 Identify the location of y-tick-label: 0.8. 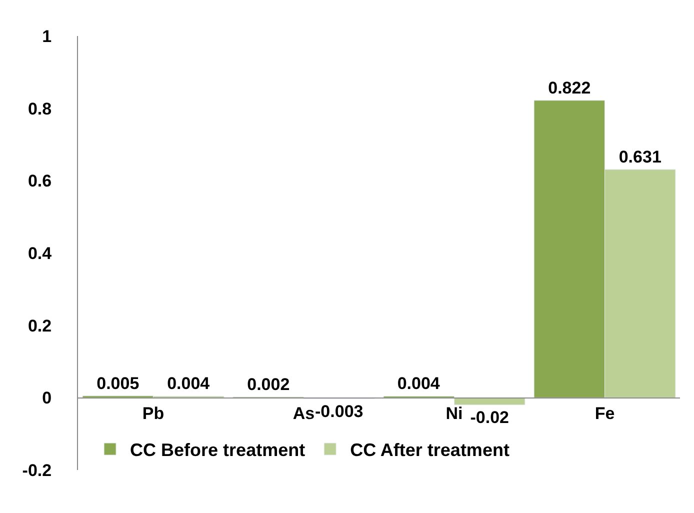
(40, 108).